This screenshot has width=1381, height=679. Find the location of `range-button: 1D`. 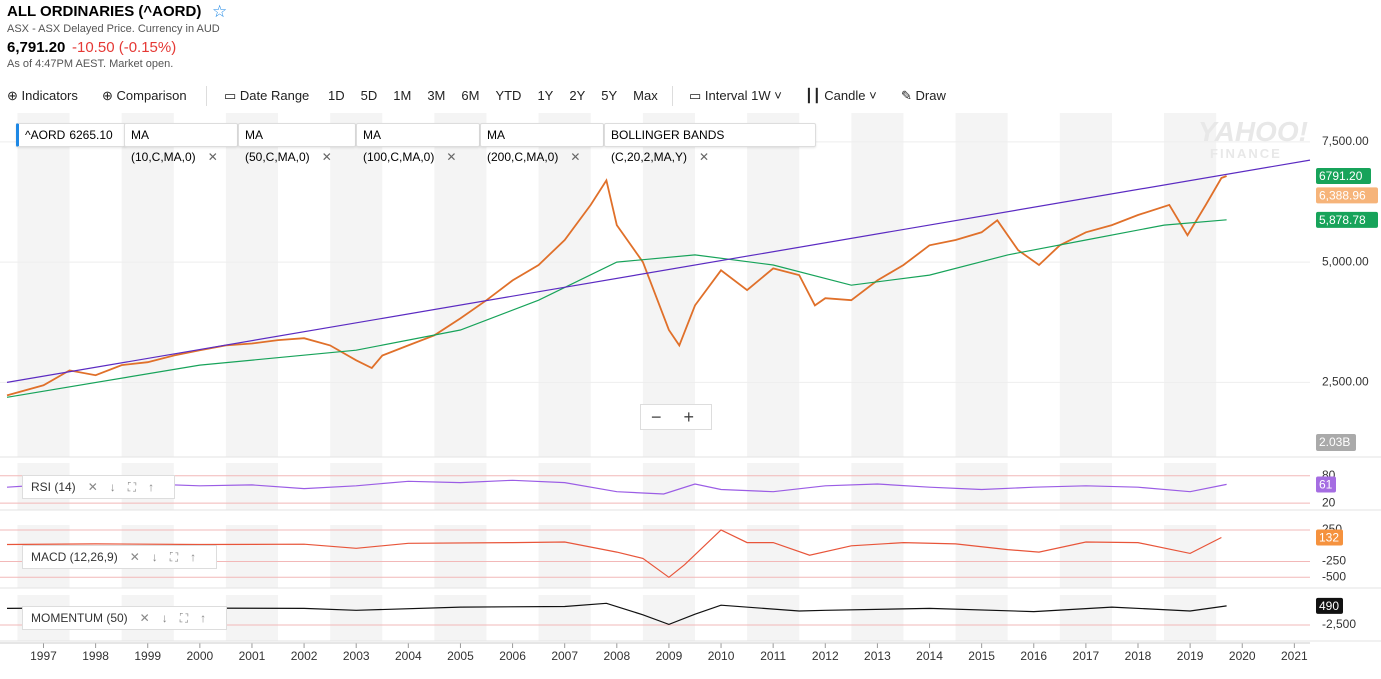

range-button: 1D is located at coordinates (336, 95).